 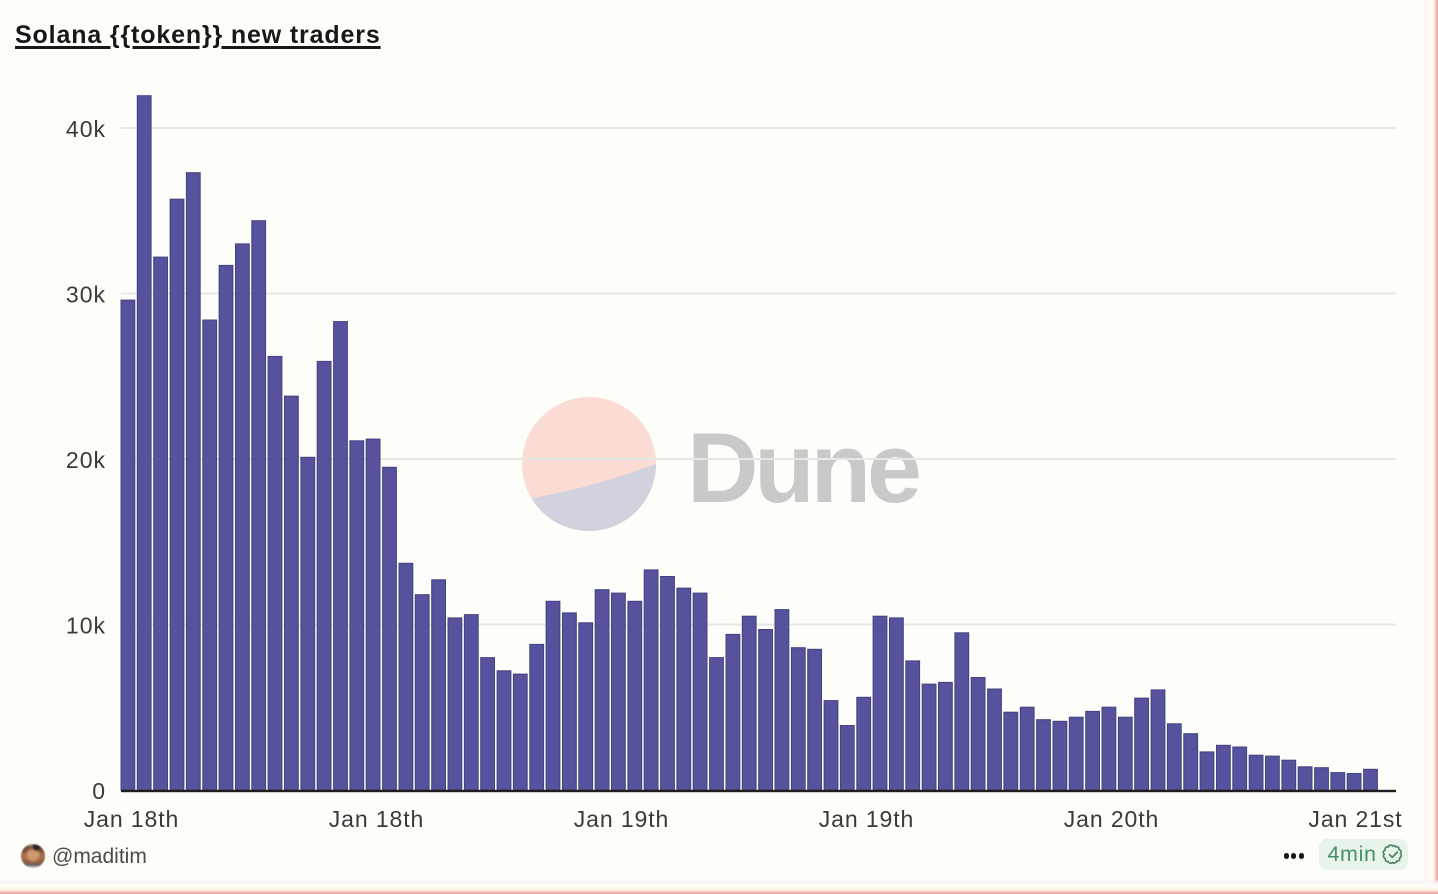 I want to click on svg-text: 10k, so click(x=86, y=626).